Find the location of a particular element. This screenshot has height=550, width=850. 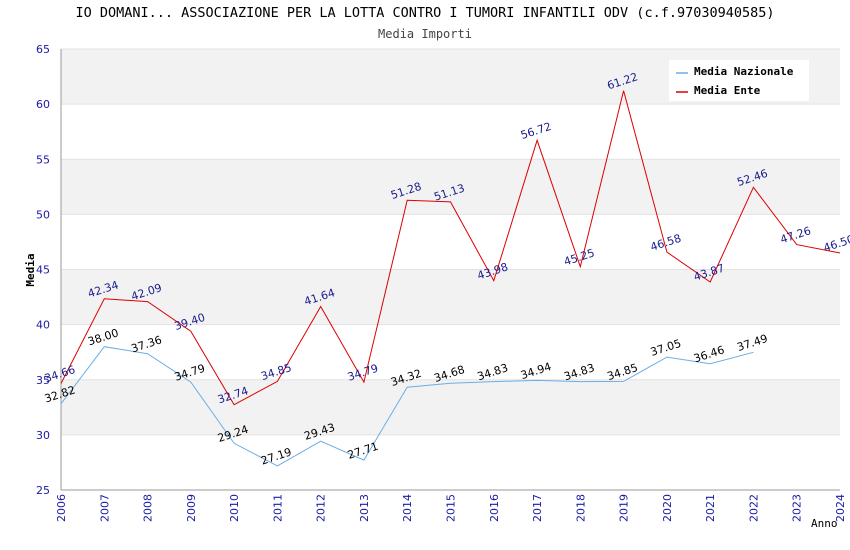

x-tick-label: 2019 is located at coordinates (624, 508).